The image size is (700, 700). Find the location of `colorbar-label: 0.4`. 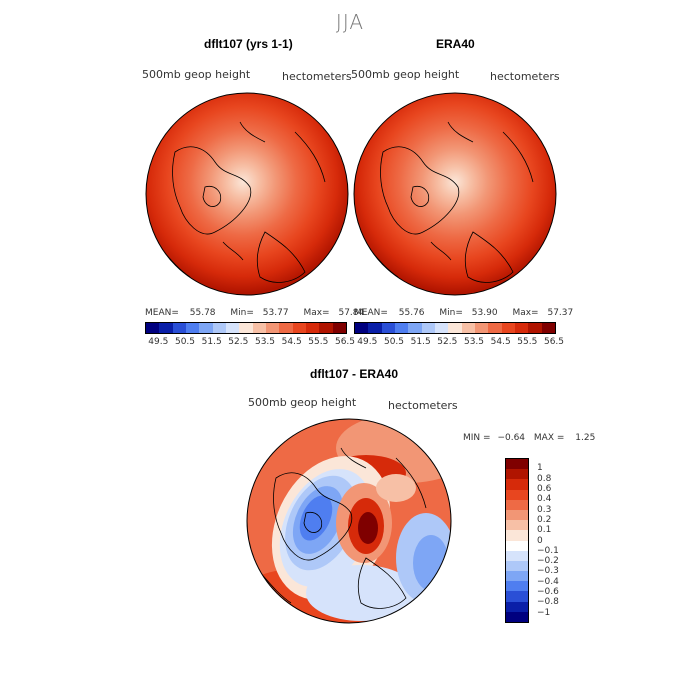

colorbar-label: 0.4 is located at coordinates (544, 499).